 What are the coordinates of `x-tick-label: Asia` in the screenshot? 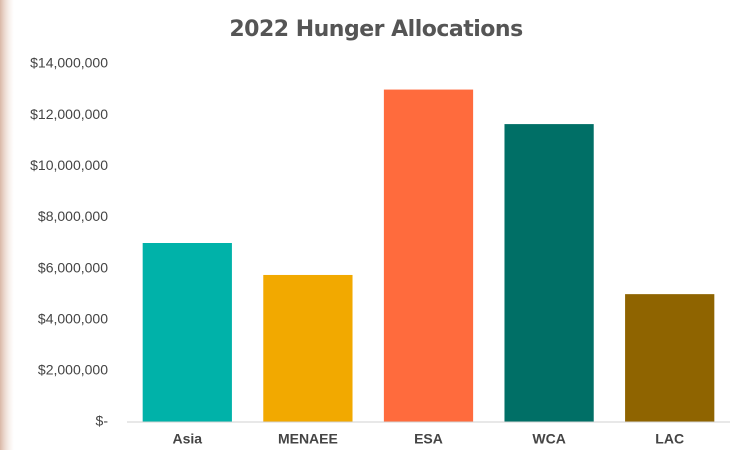 It's located at (188, 439).